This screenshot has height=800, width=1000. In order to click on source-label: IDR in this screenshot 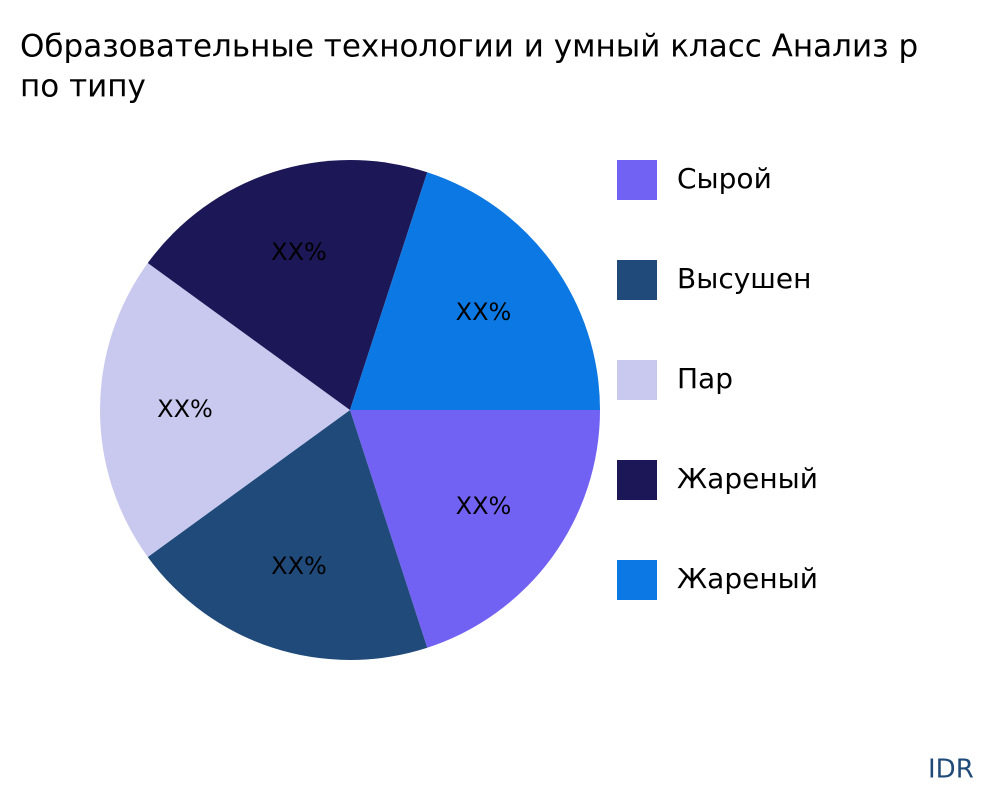, I will do `click(951, 770)`.